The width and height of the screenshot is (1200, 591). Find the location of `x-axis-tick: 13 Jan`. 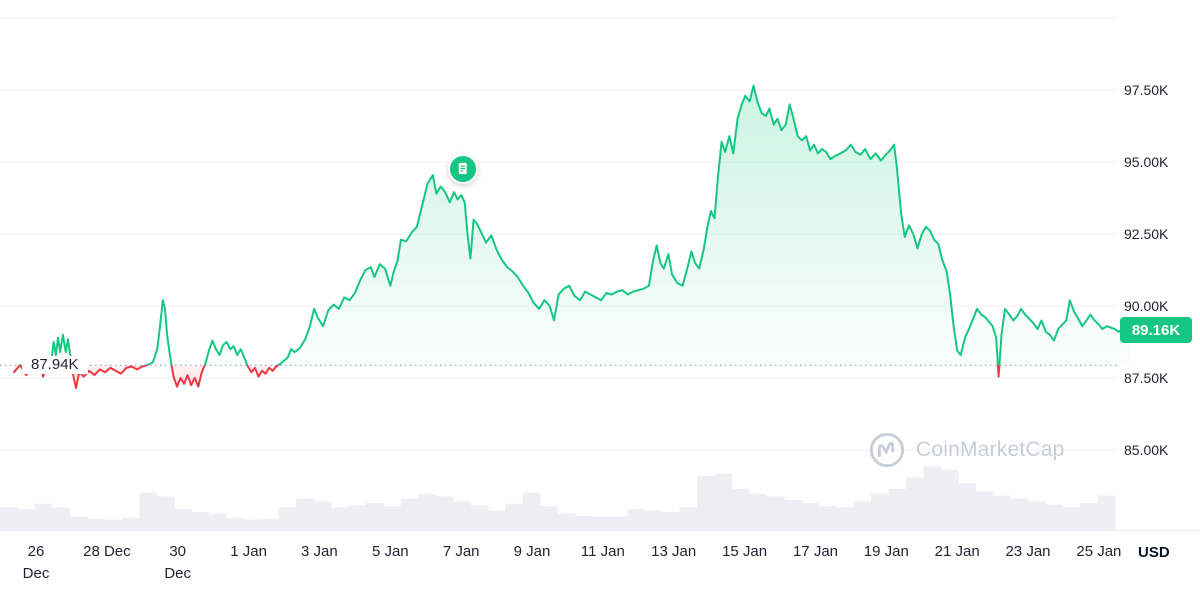

x-axis-tick: 13 Jan is located at coordinates (674, 551).